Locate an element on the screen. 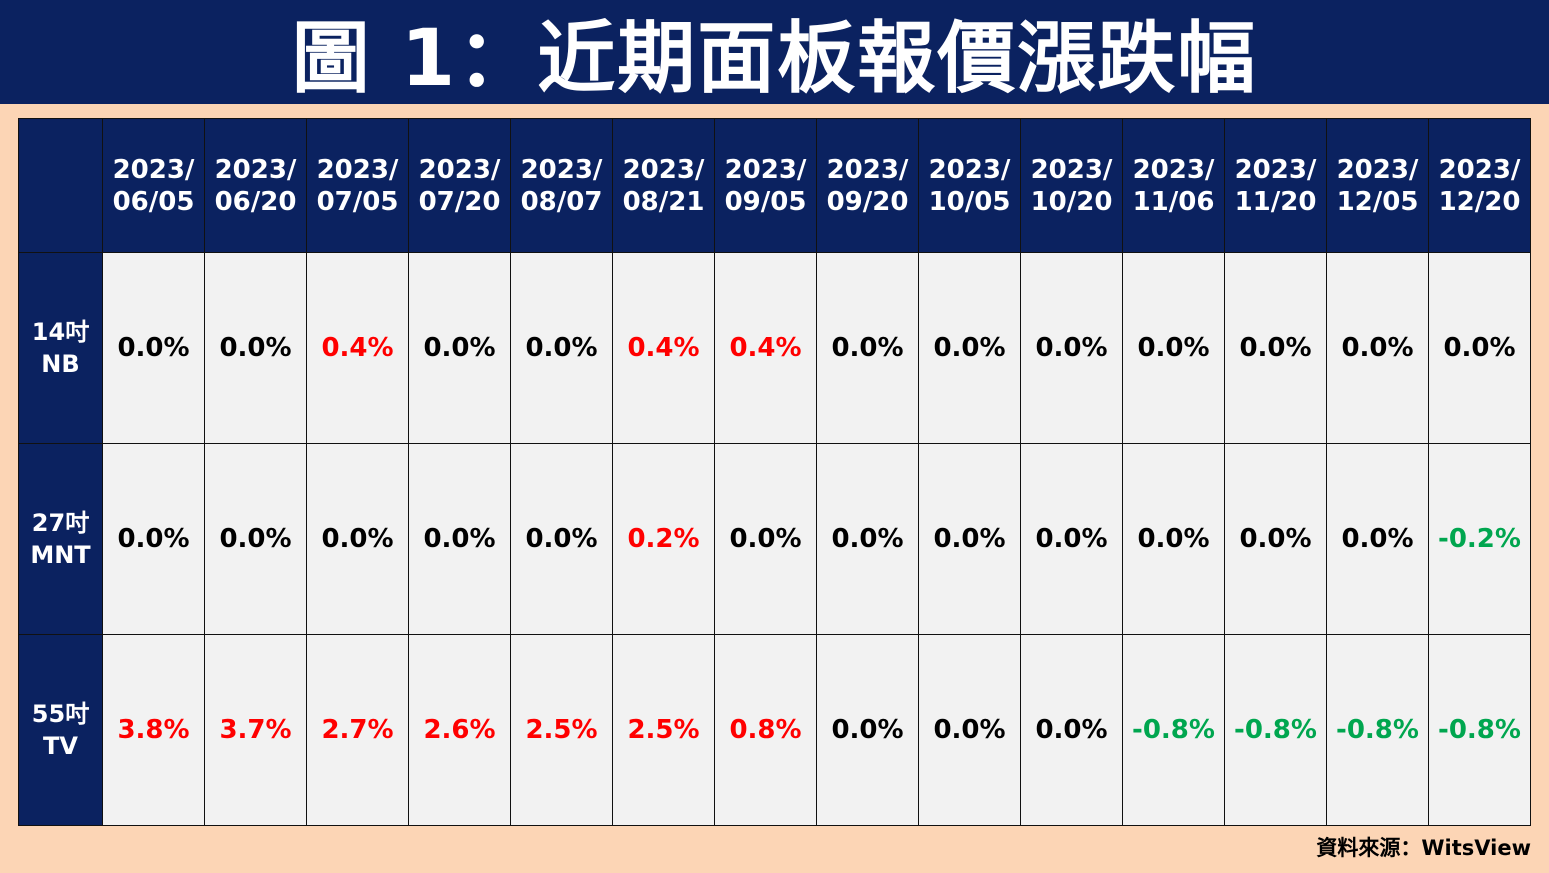 The width and height of the screenshot is (1549, 873). column-header-date: 09/20 is located at coordinates (867, 201).